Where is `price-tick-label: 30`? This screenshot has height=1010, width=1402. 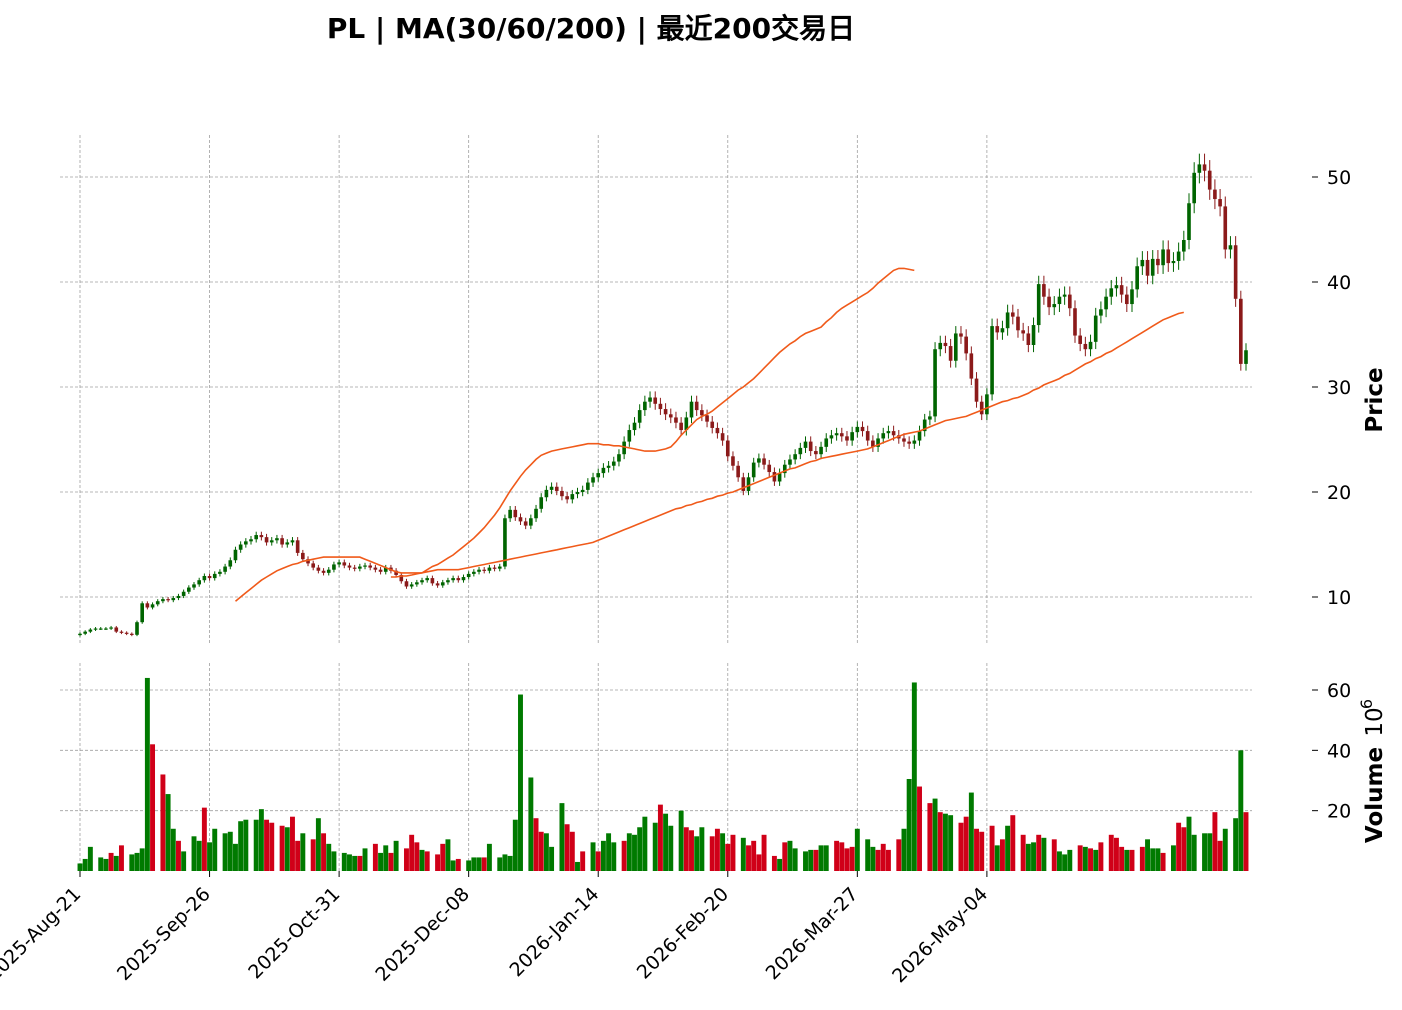
price-tick-label: 30 is located at coordinates (1339, 388).